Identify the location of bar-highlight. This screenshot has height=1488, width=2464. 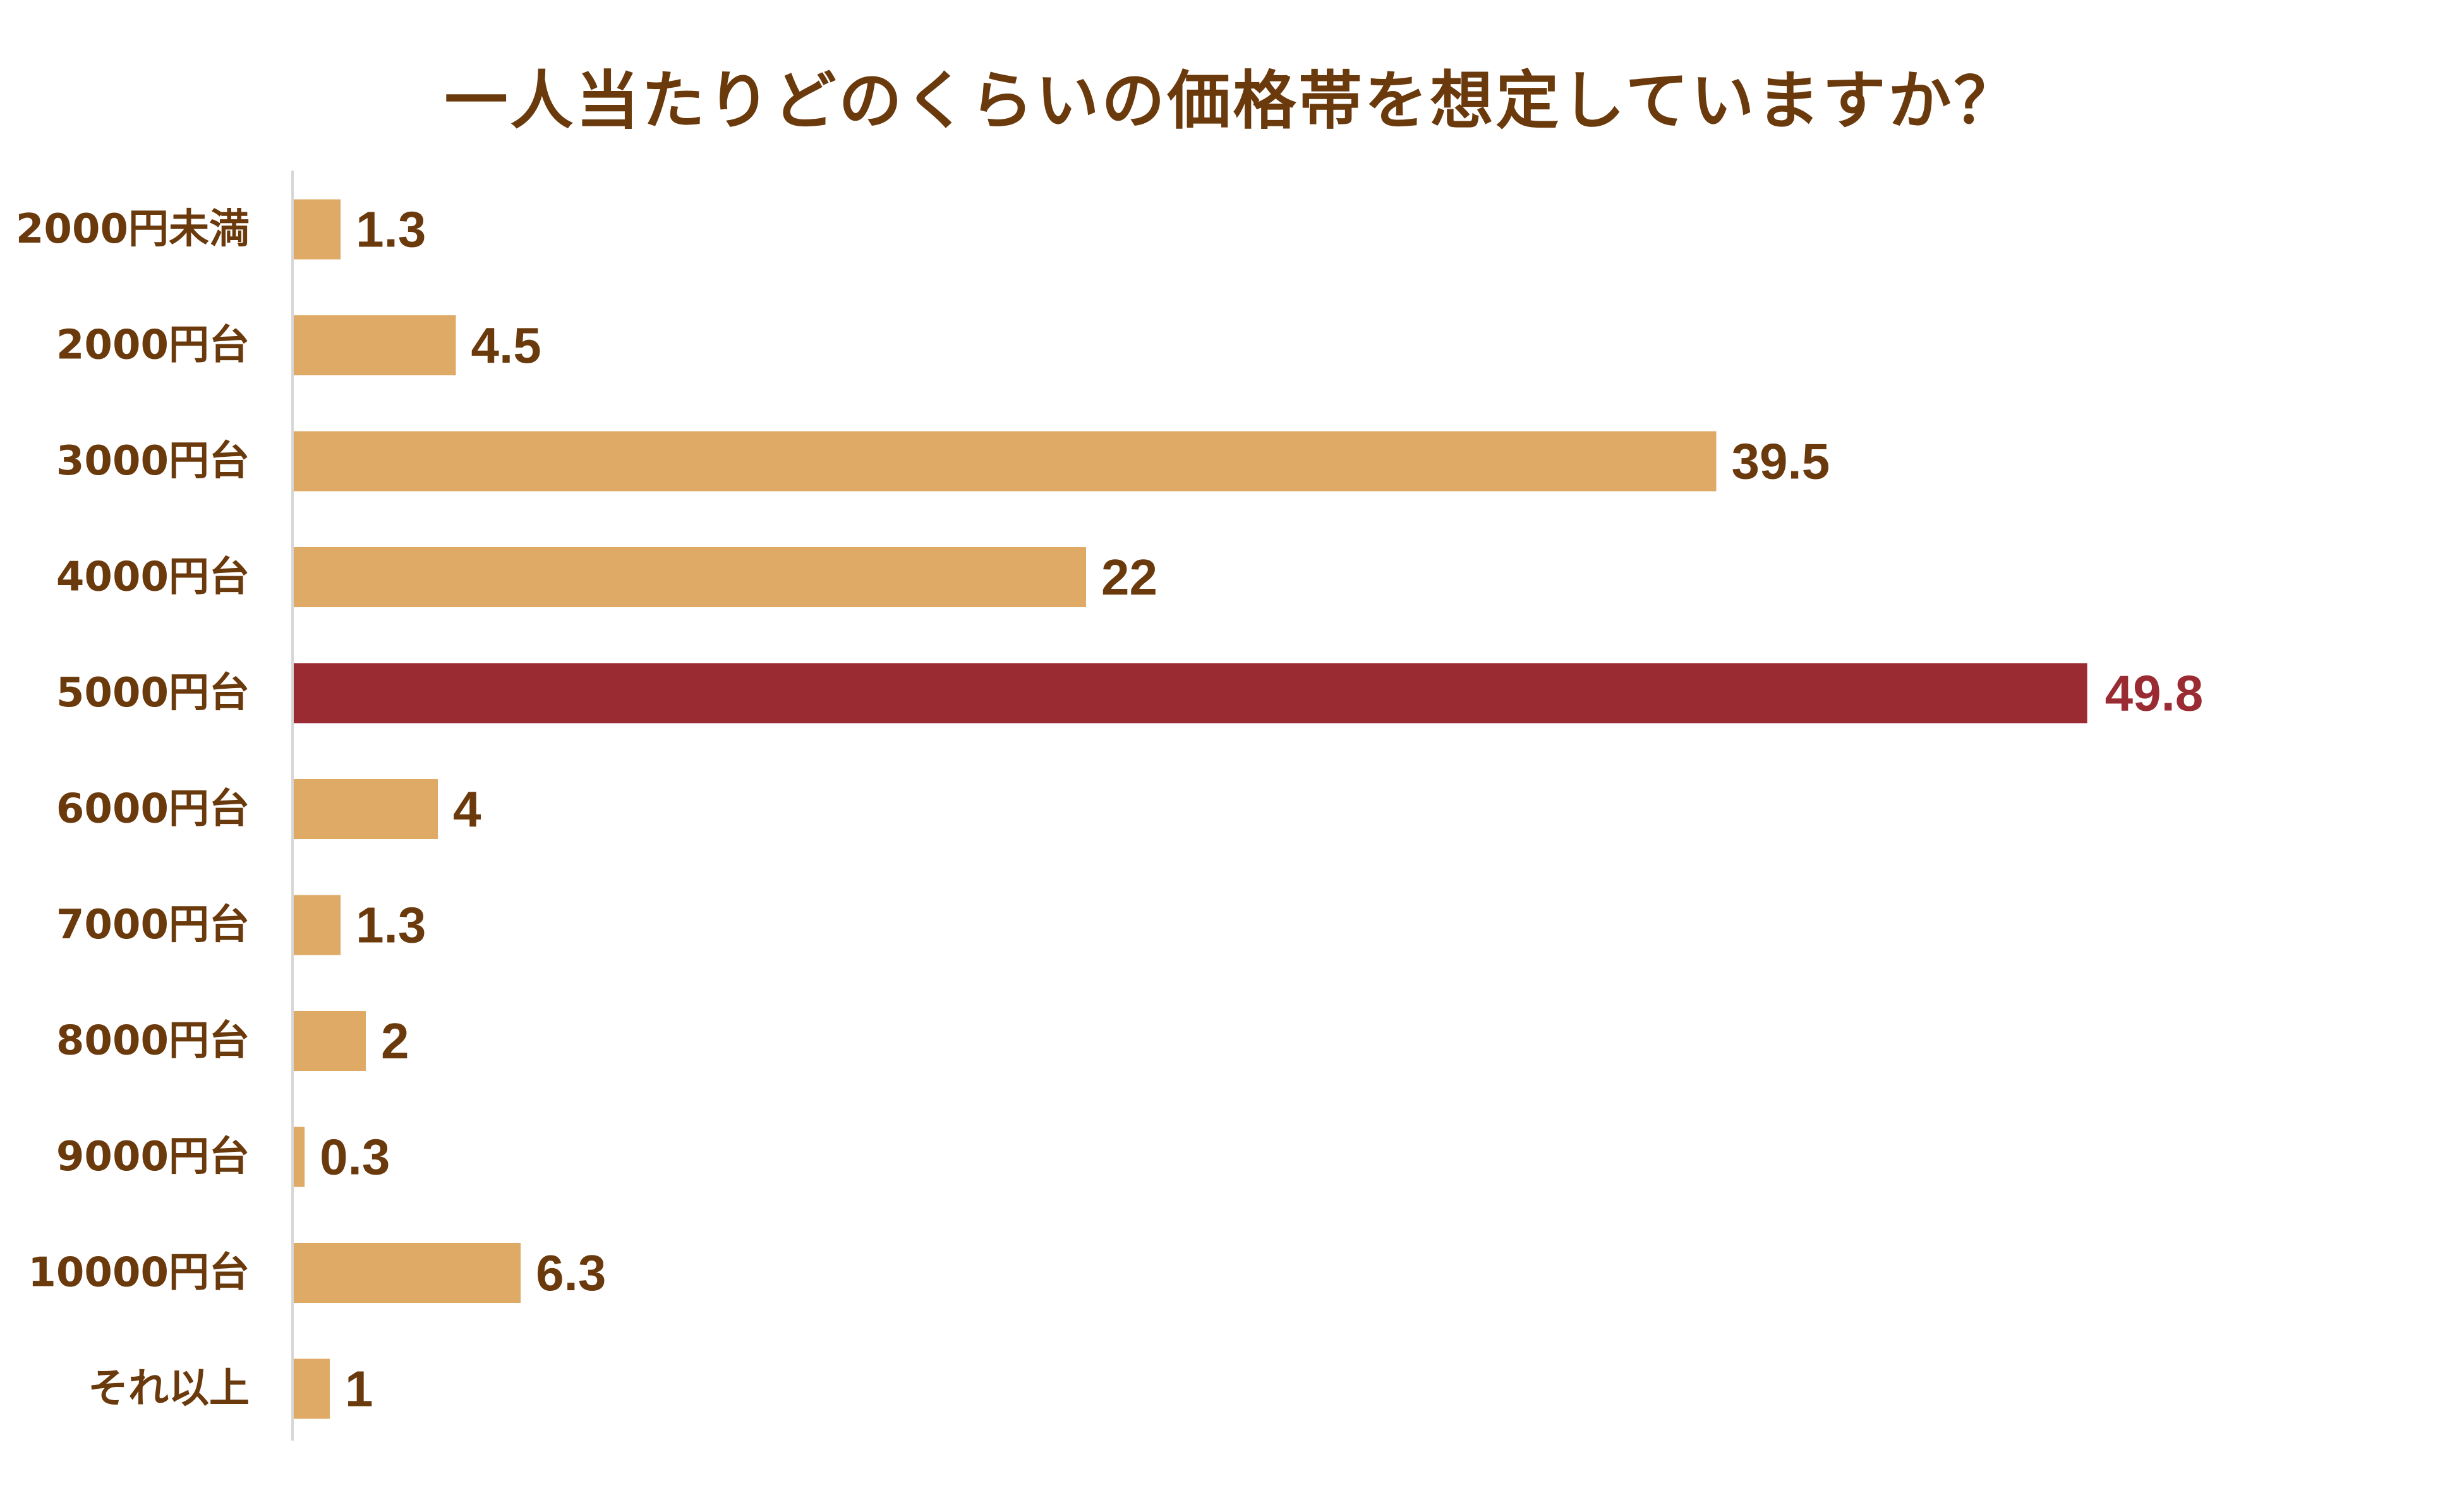
(1190, 693).